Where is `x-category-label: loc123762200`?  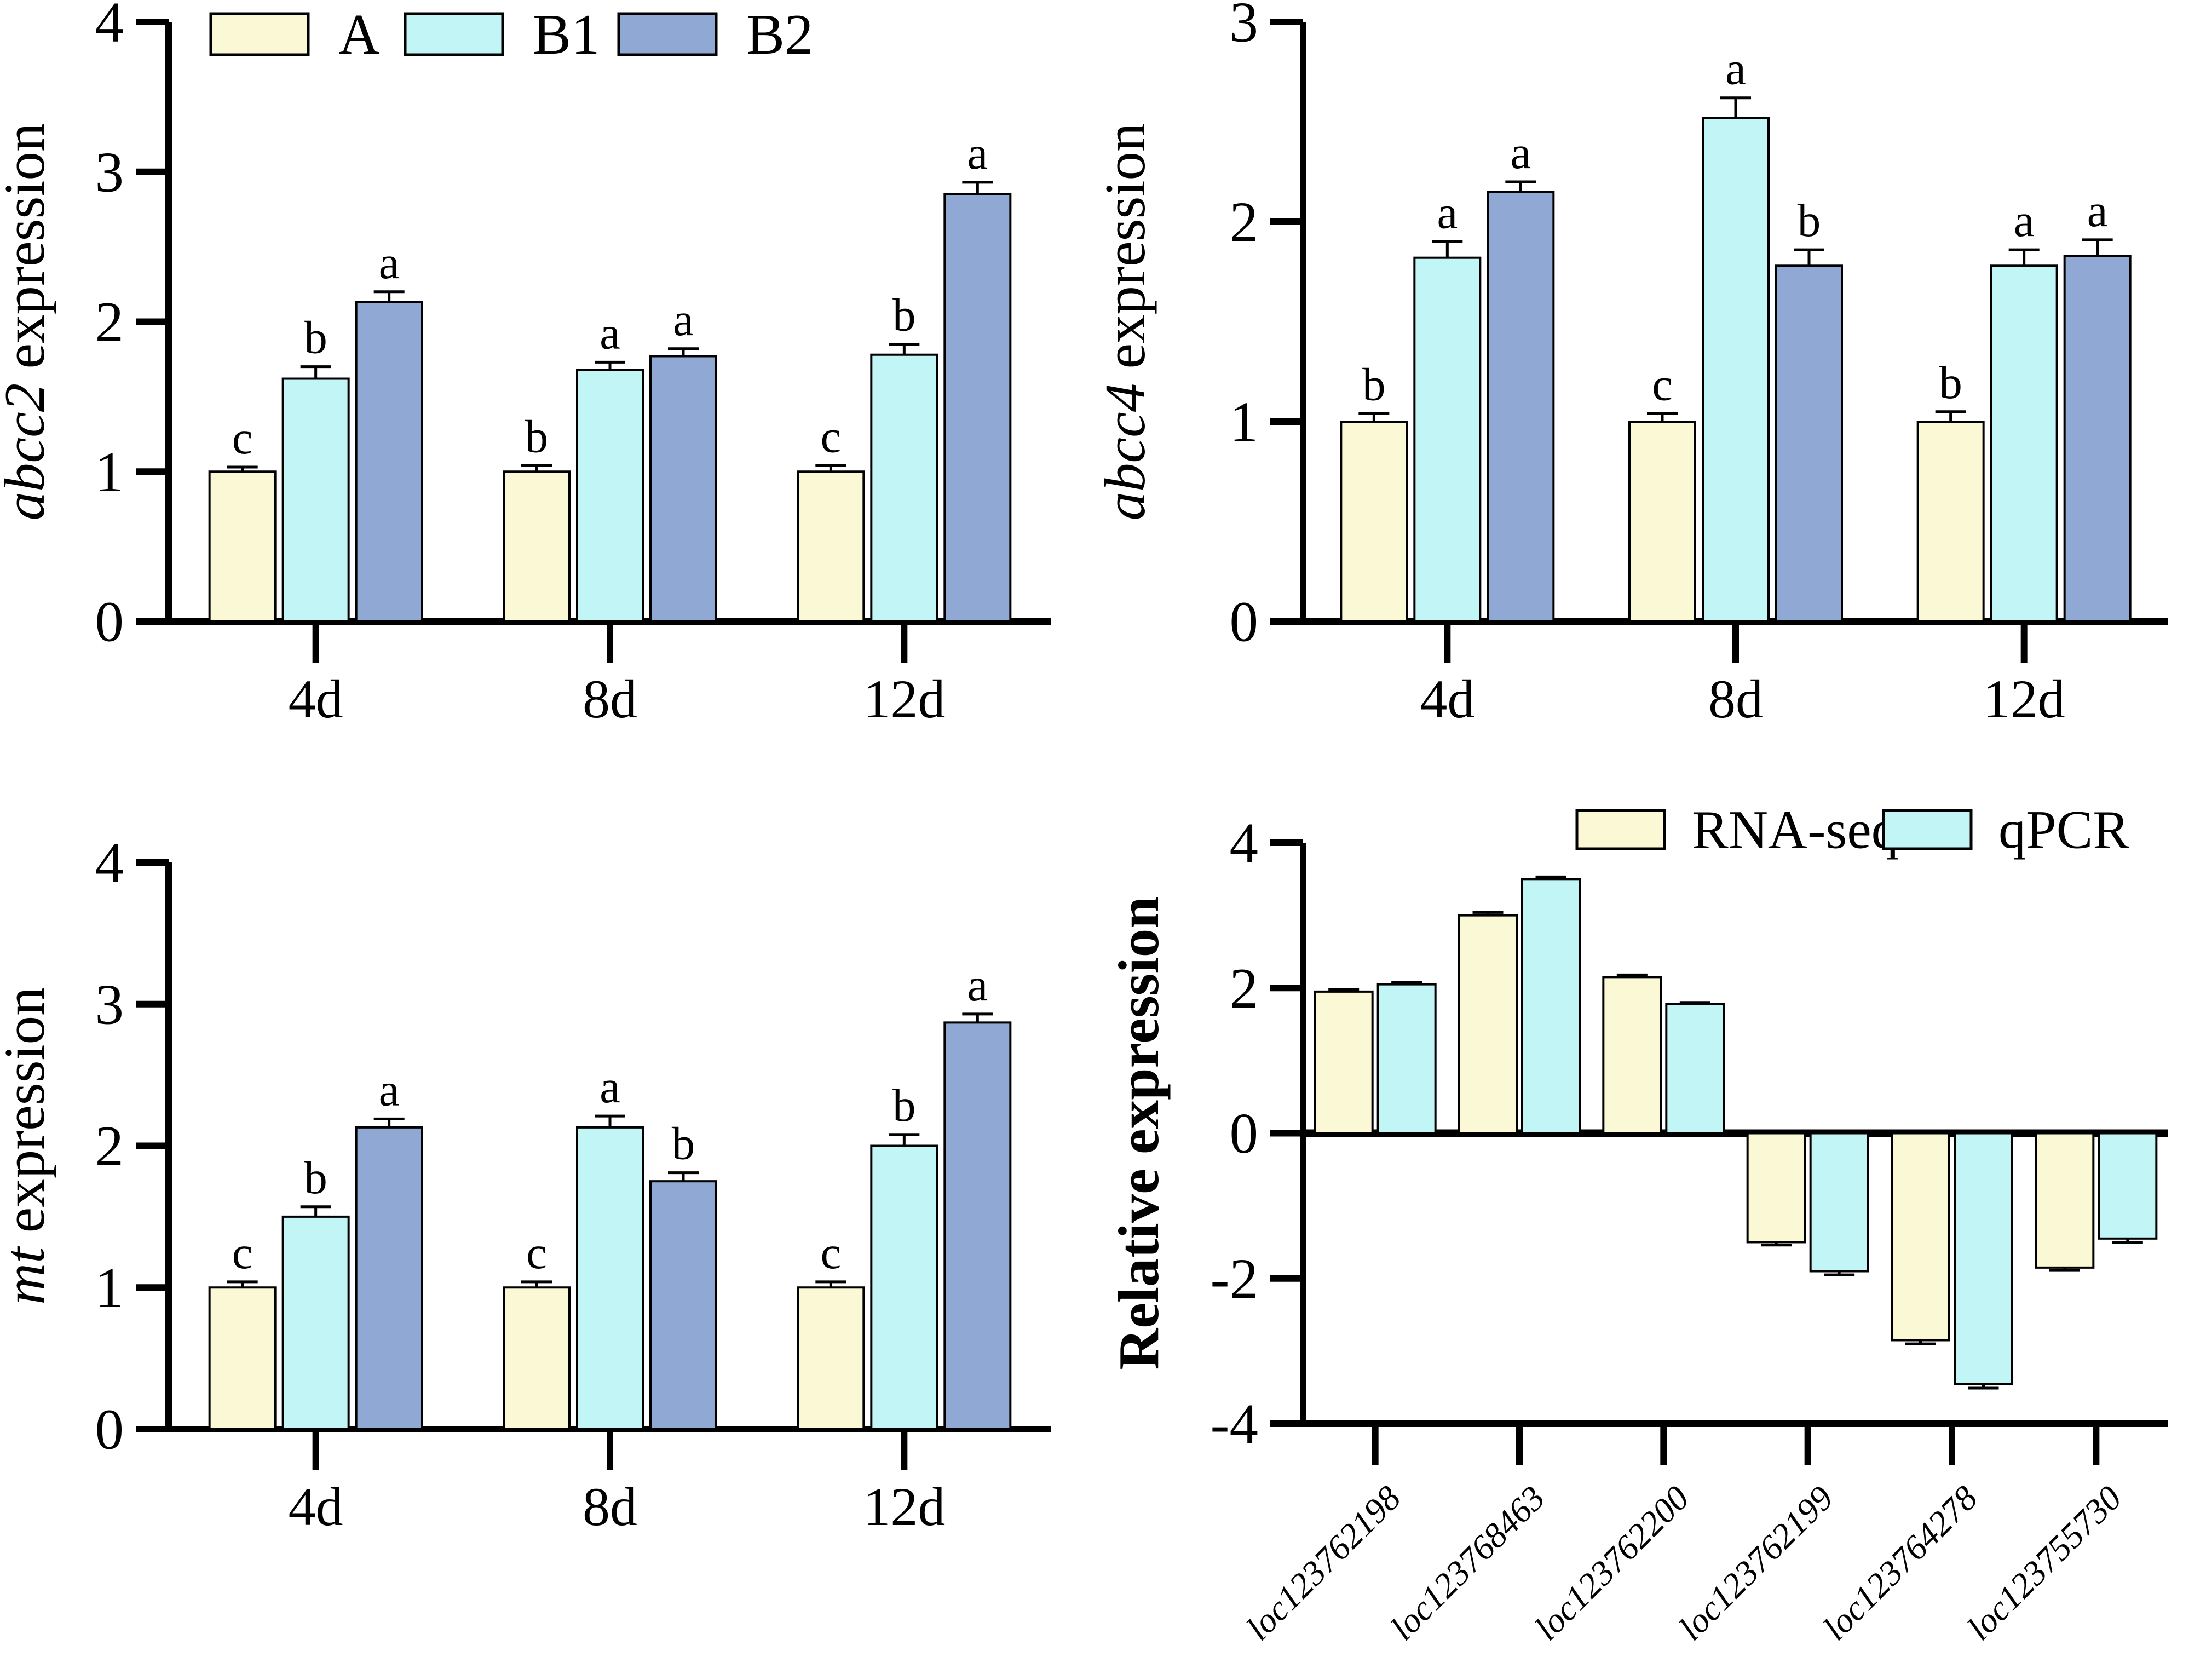
x-category-label: loc123762200 is located at coordinates (1611, 1563).